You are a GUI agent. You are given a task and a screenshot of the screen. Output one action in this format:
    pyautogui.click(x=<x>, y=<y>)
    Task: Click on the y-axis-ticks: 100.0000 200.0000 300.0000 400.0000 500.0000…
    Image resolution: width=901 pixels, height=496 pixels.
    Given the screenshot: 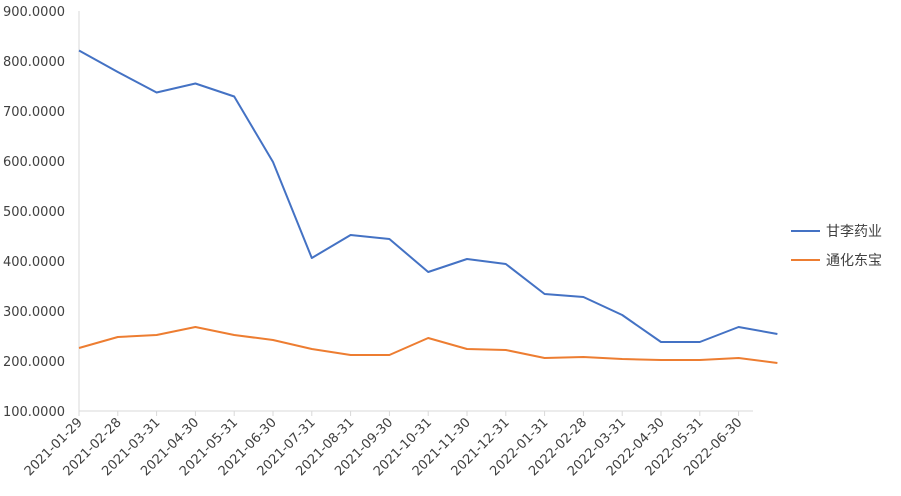 What is the action you would take?
    pyautogui.click(x=34, y=212)
    